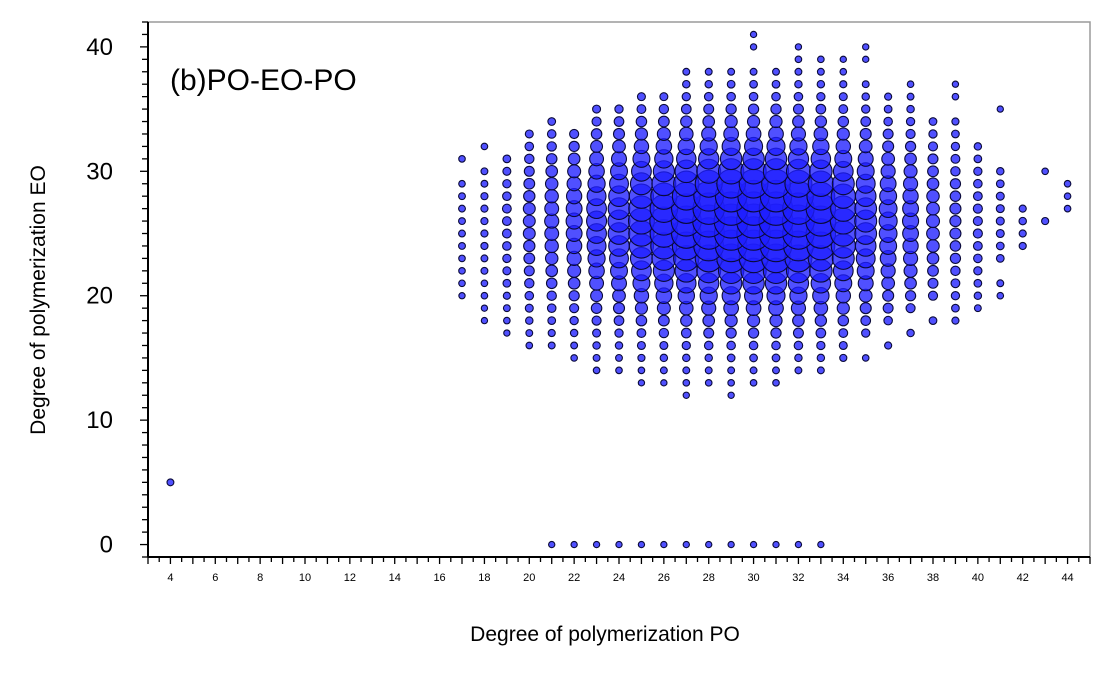  I want to click on y-axis-title: Degree of polymerization EO, so click(38, 300).